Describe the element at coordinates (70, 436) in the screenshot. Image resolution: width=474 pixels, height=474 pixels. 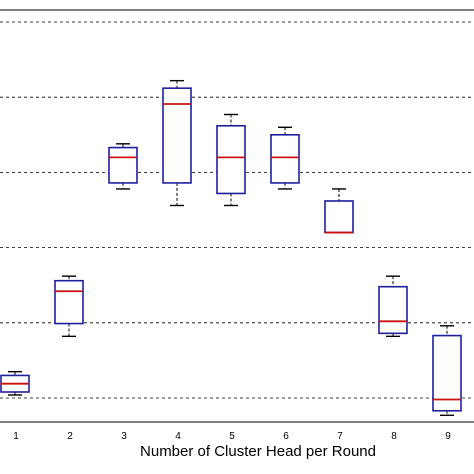
I see `x-tick-label-2: 2` at that location.